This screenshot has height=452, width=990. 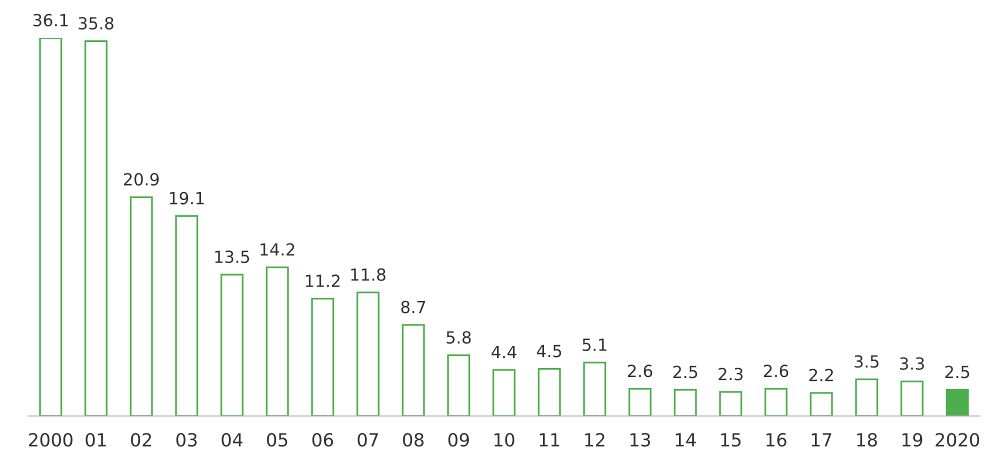 What do you see at coordinates (413, 307) in the screenshot?
I see `data-label: 8.7` at bounding box center [413, 307].